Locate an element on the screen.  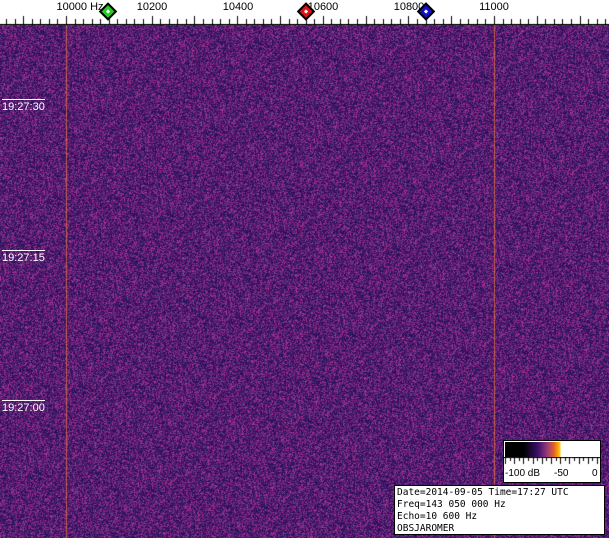
color-gradient is located at coordinates (552, 449).